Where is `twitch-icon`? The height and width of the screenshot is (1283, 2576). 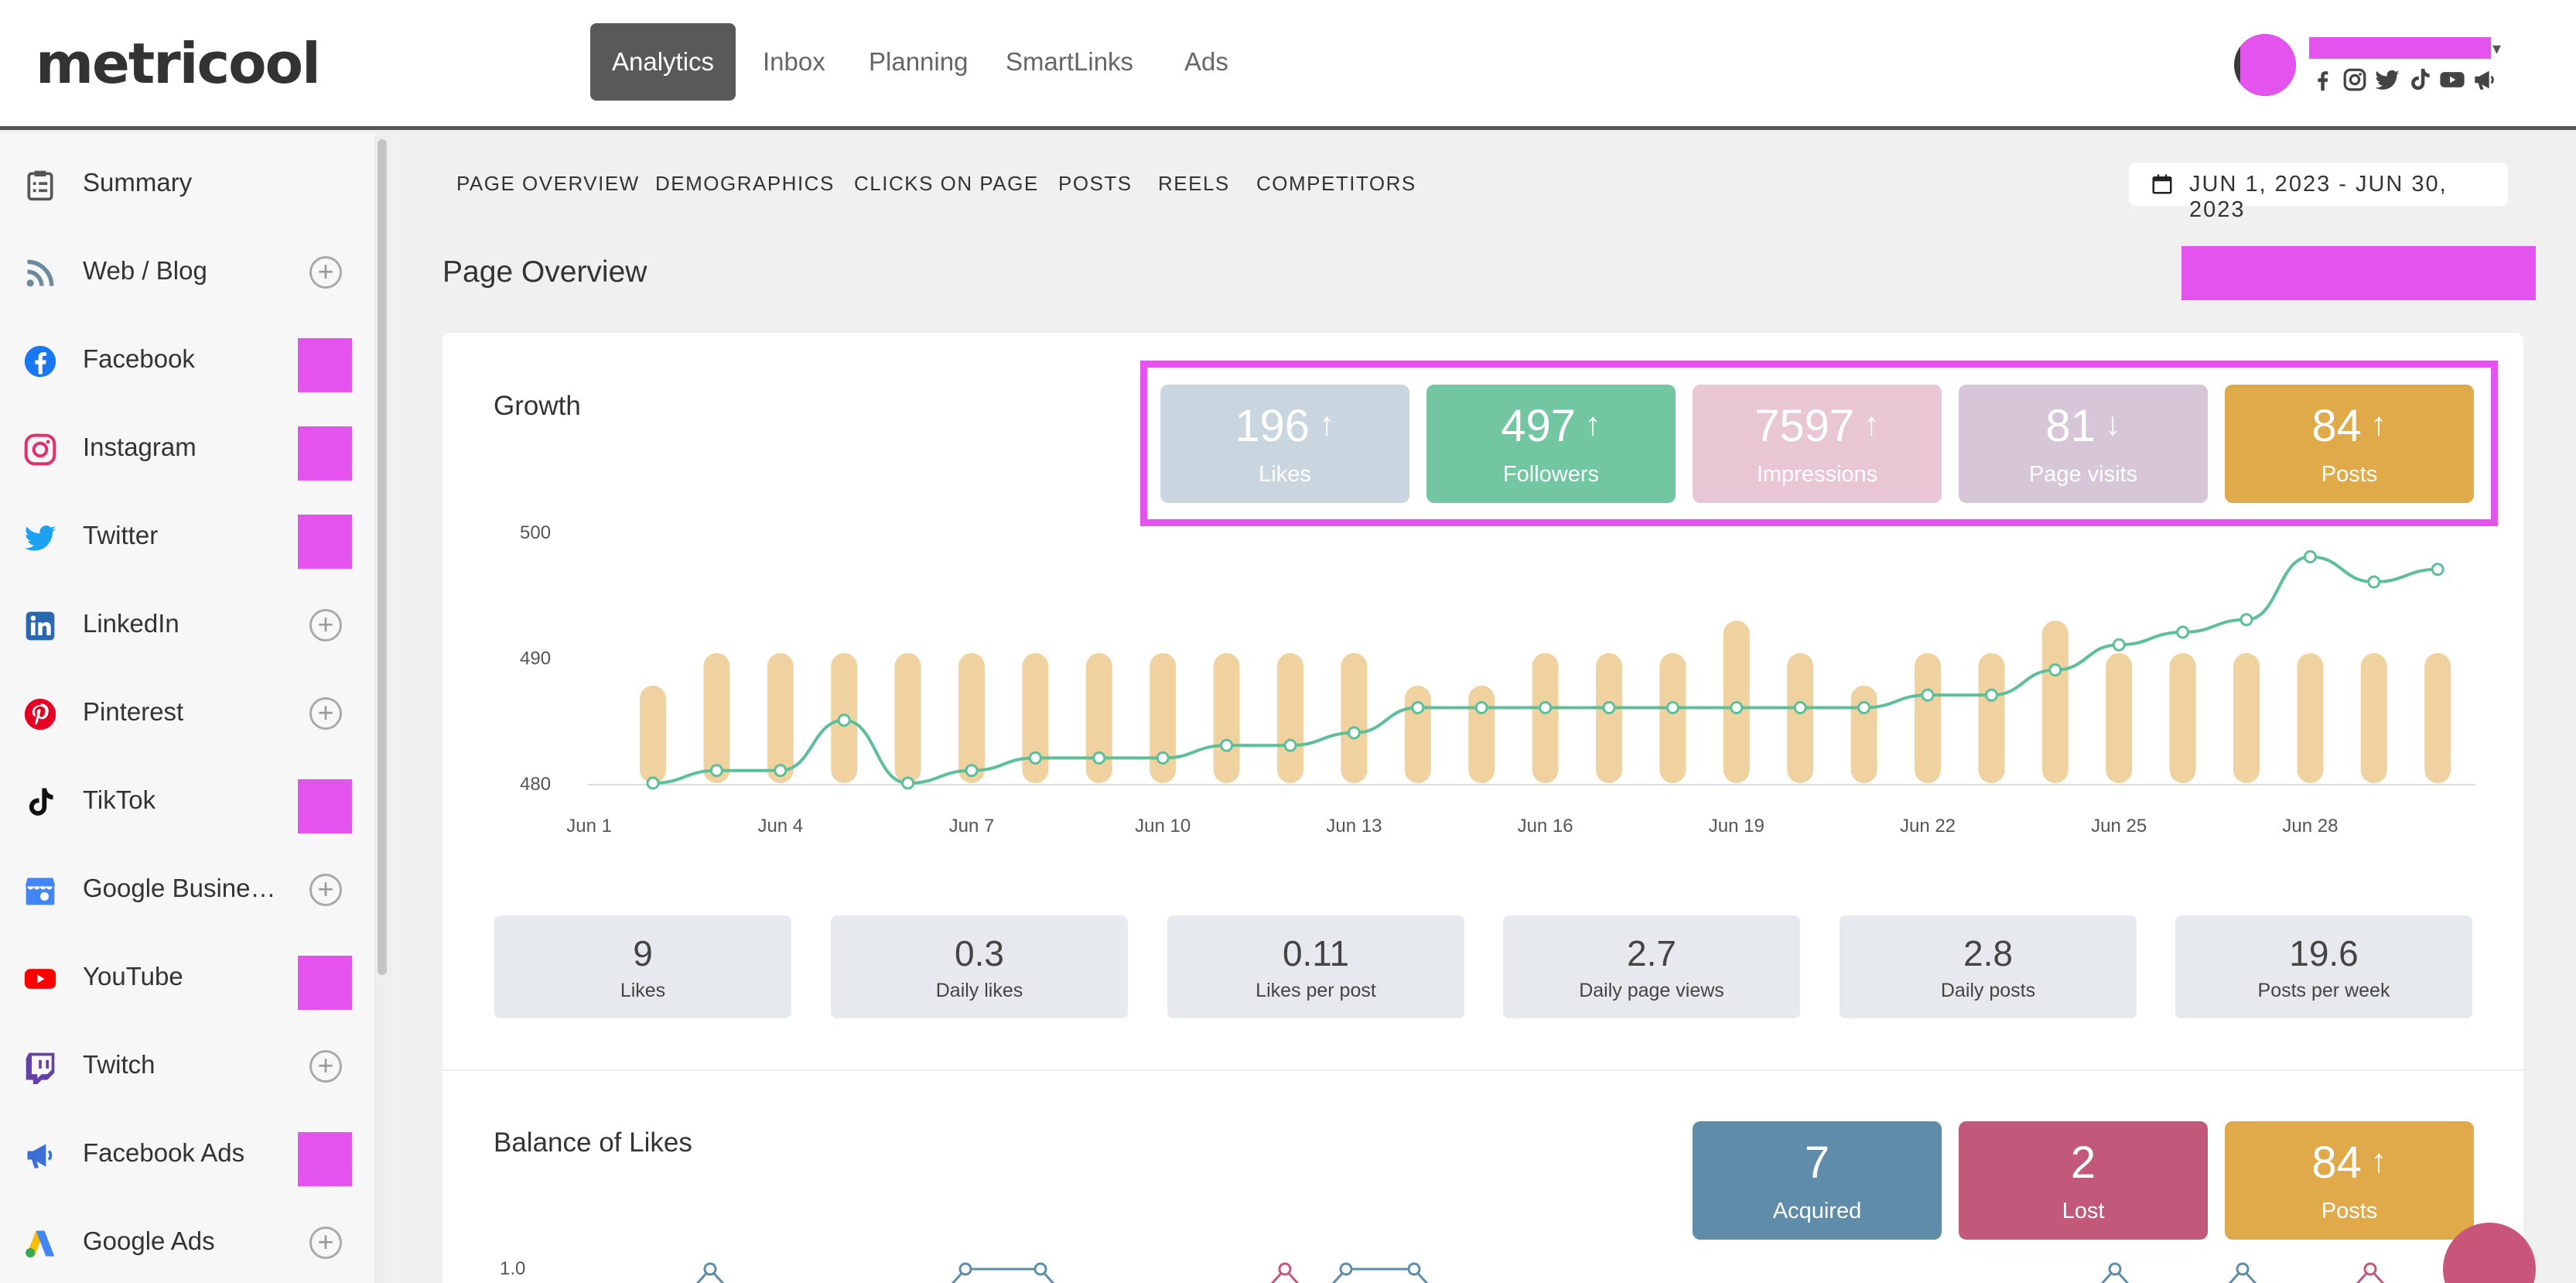
twitch-icon is located at coordinates (40, 1067).